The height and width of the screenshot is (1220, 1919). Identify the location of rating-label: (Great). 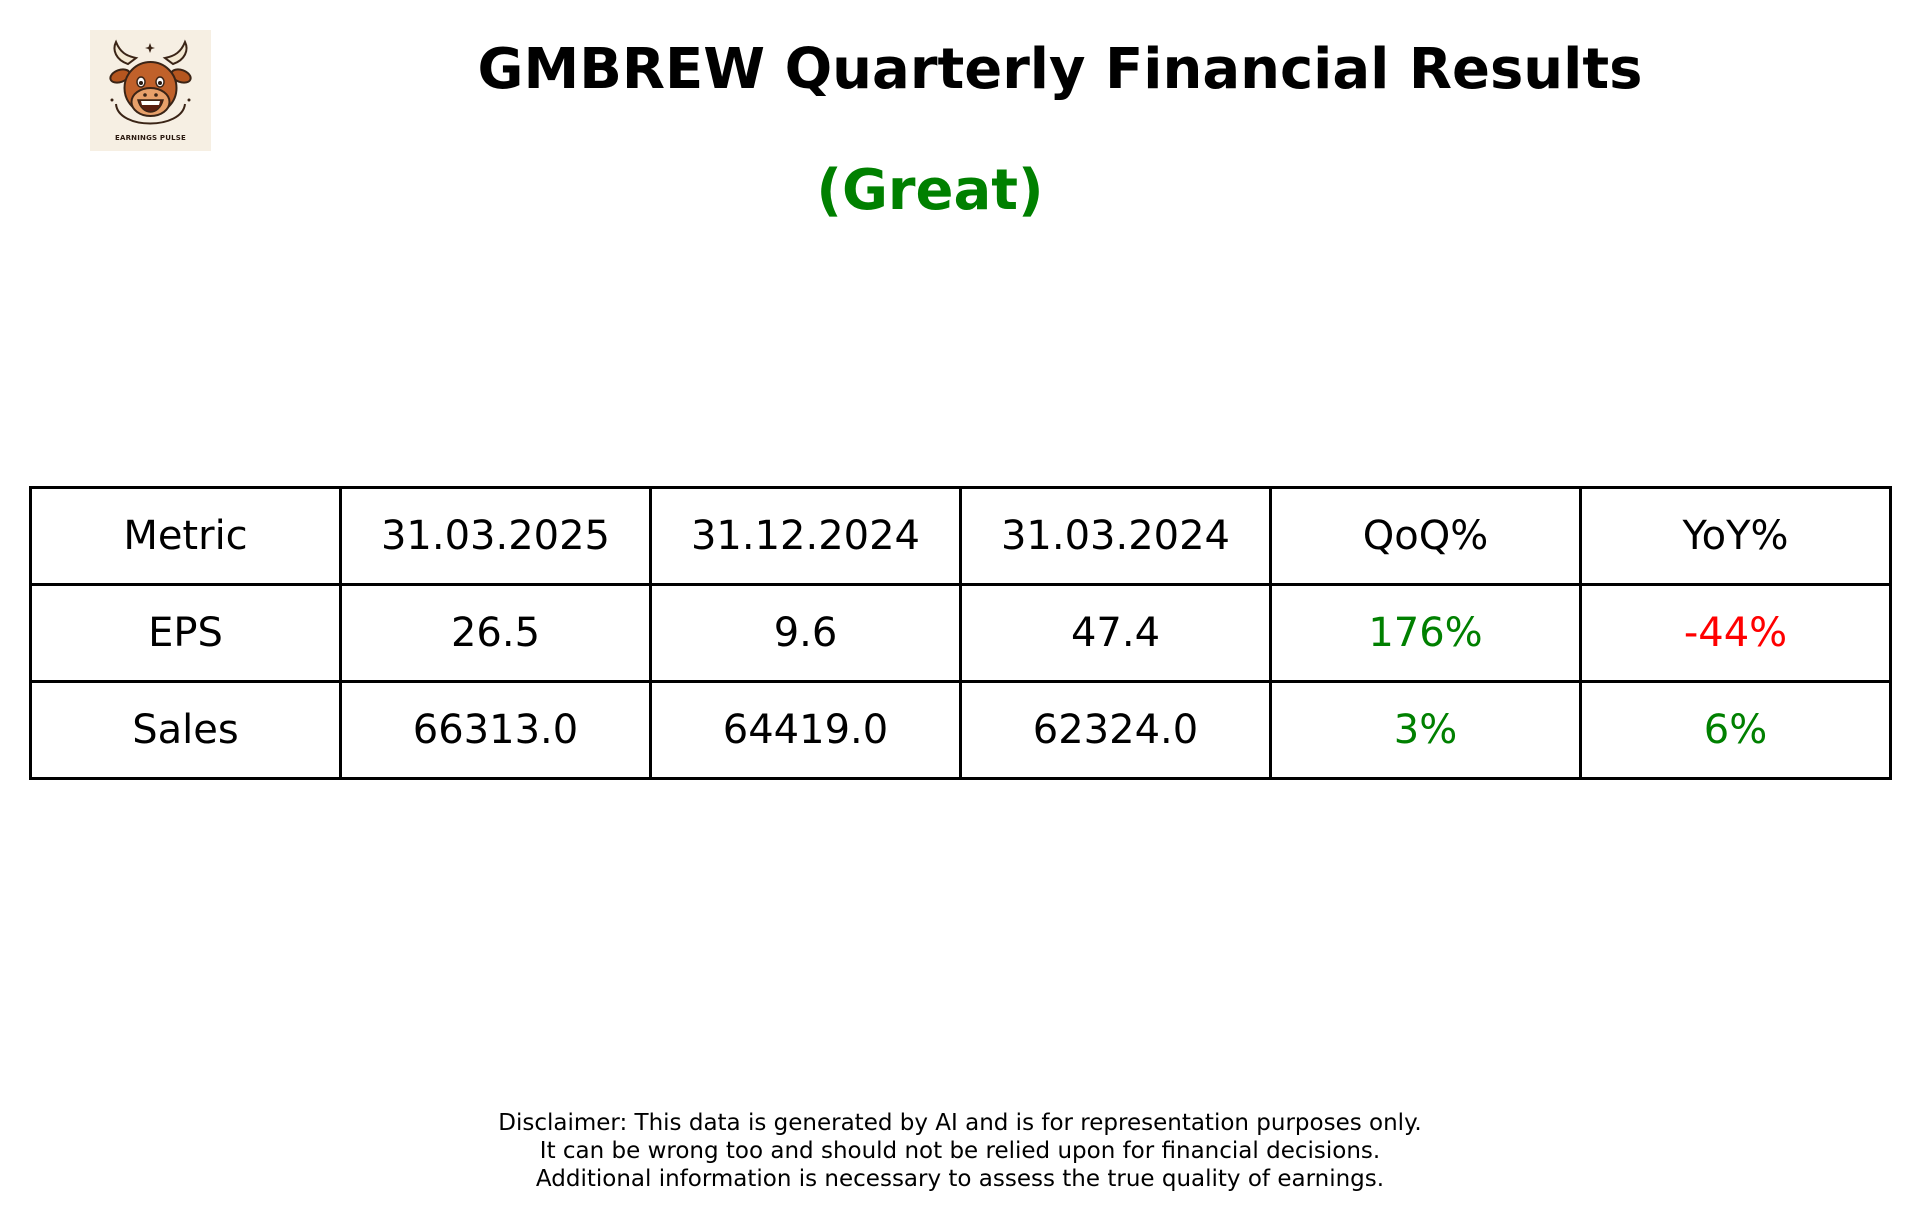
(930, 190).